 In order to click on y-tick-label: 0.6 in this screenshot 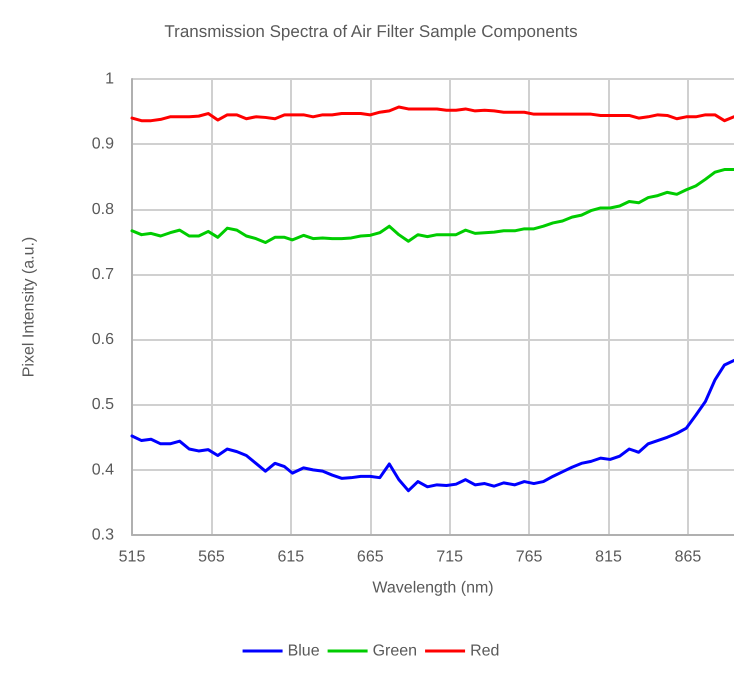, I will do `click(103, 339)`.